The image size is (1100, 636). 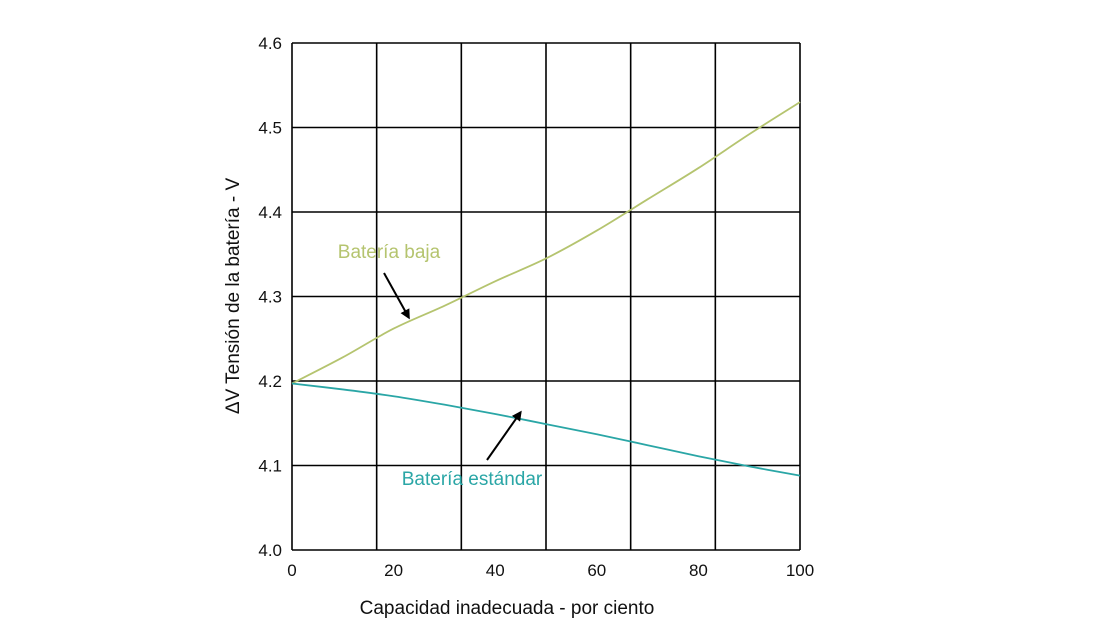 What do you see at coordinates (507, 608) in the screenshot?
I see `x-axis-title: Capacidad inadecuada - por ciento` at bounding box center [507, 608].